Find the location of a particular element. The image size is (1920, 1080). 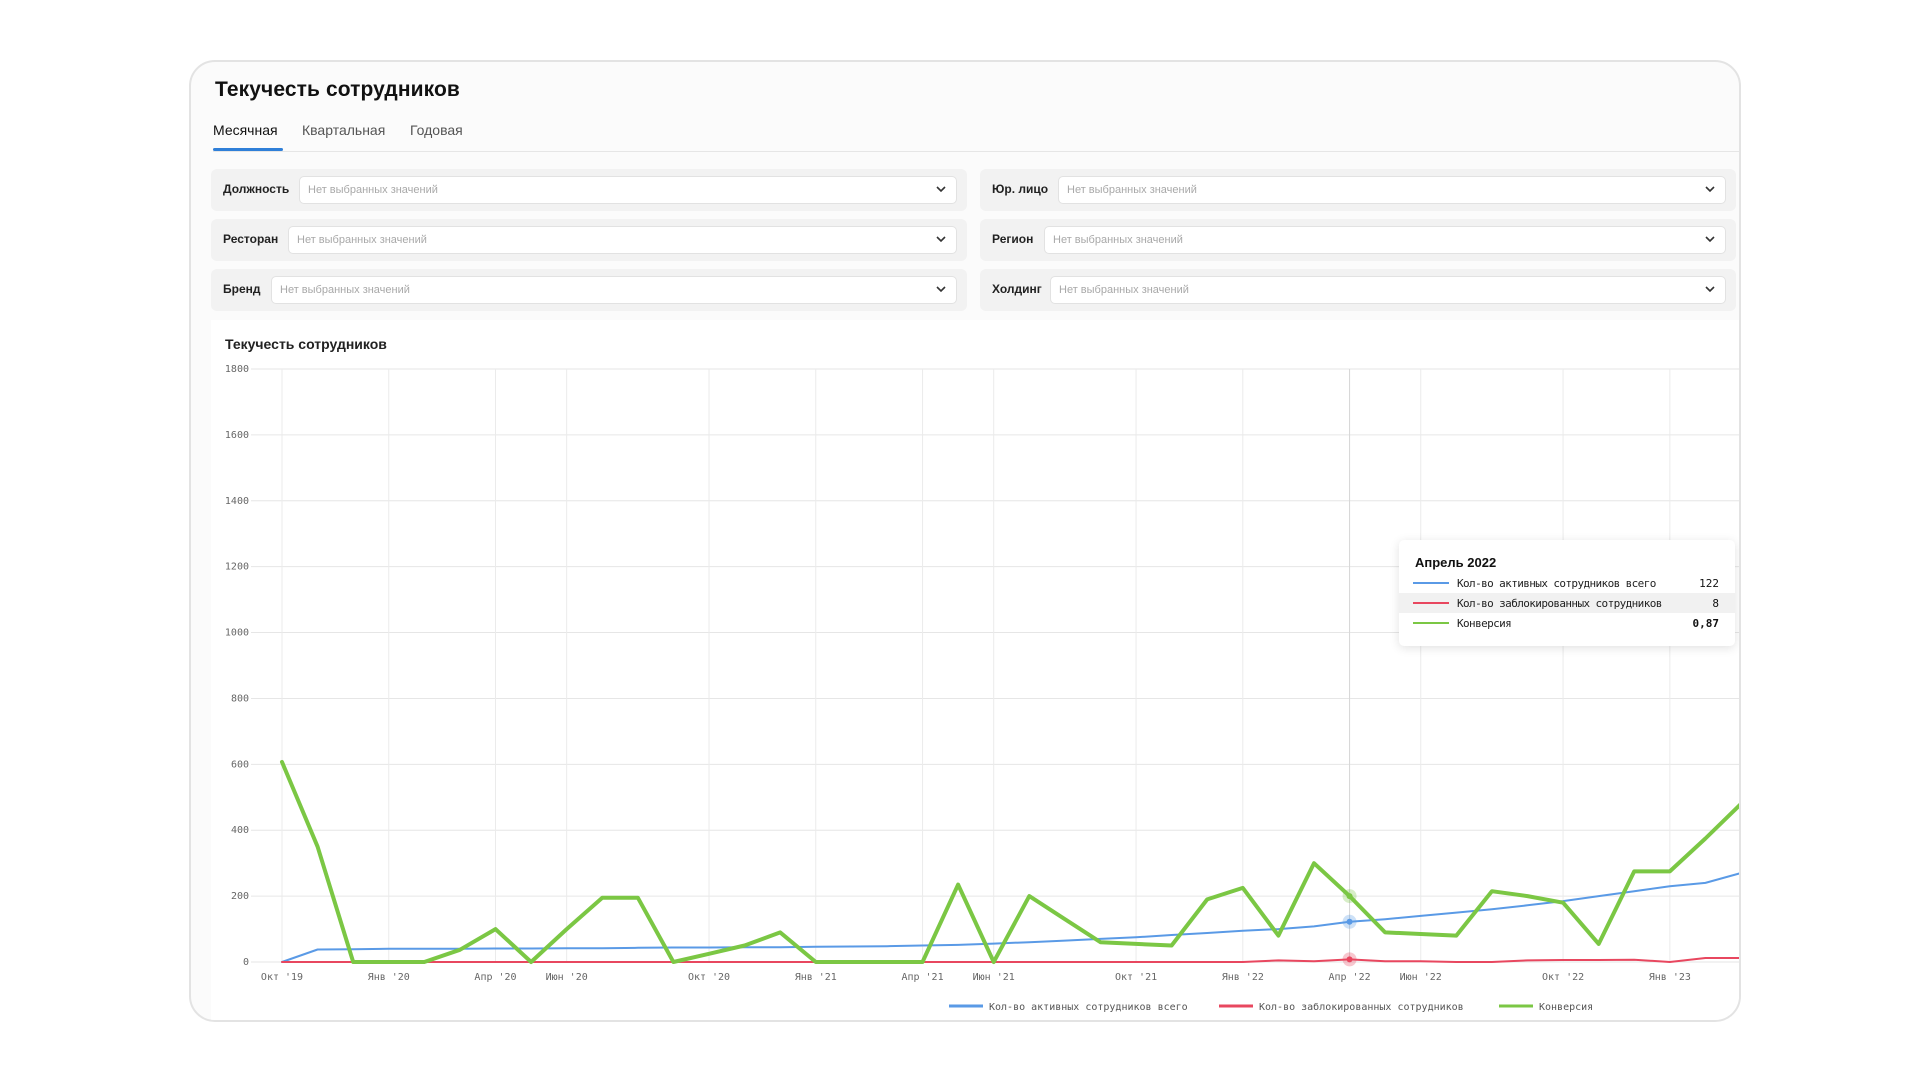

filter-brand-placeholder: Нет выбранных значений is located at coordinates (345, 290).